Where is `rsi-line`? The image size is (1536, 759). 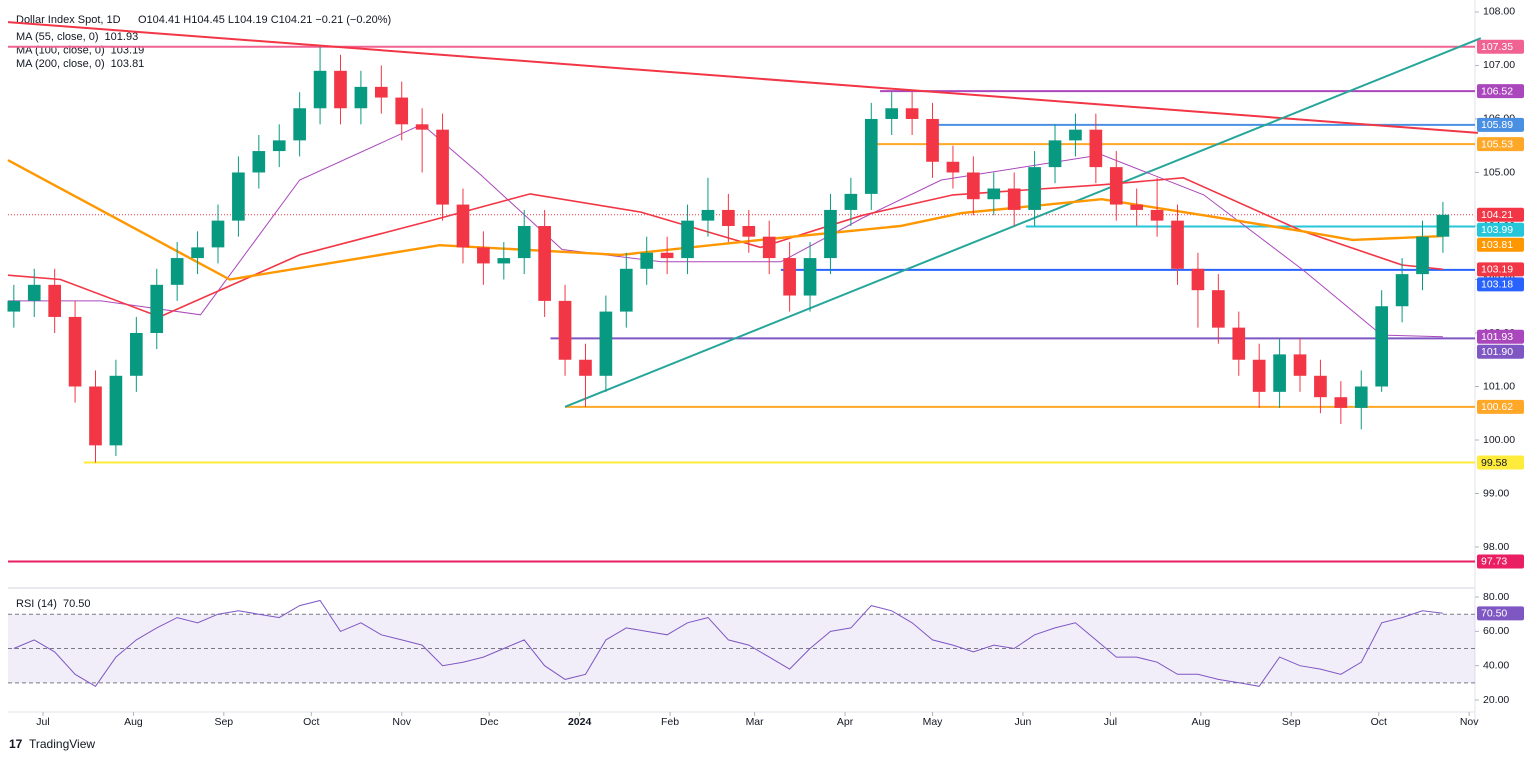 rsi-line is located at coordinates (728, 643).